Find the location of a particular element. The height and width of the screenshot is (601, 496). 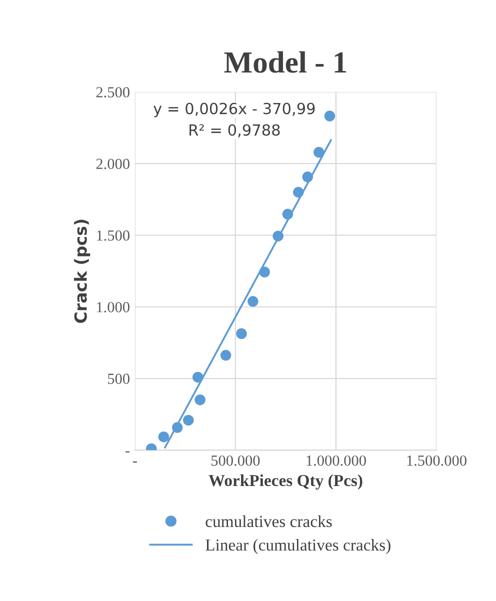

annotation: y = 0,0026x - 370,99 is located at coordinates (234, 110).